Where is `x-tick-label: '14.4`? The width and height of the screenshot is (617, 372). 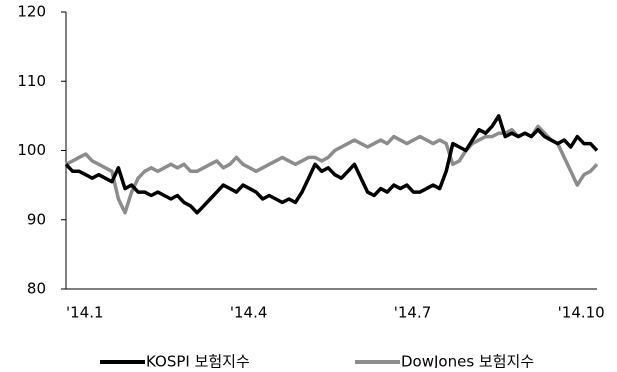 x-tick-label: '14.4 is located at coordinates (249, 313).